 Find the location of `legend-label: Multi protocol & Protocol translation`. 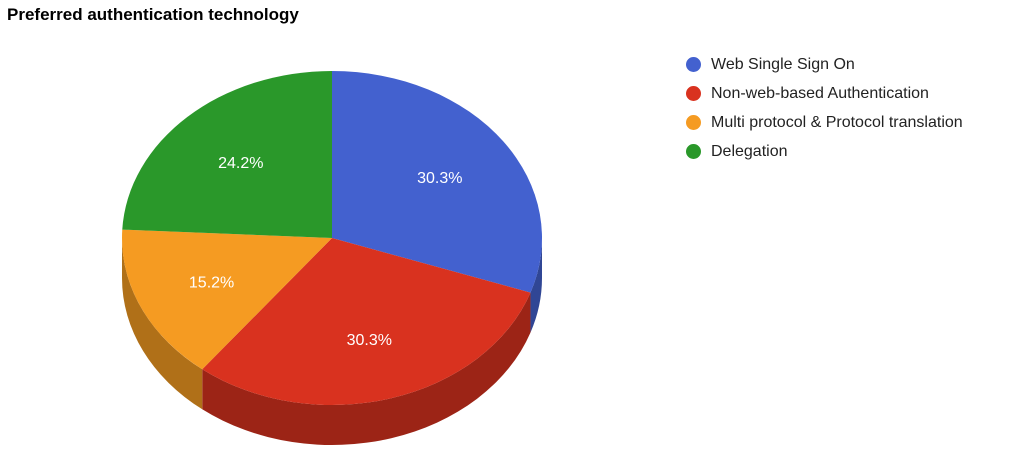

legend-label: Multi protocol & Protocol translation is located at coordinates (837, 122).